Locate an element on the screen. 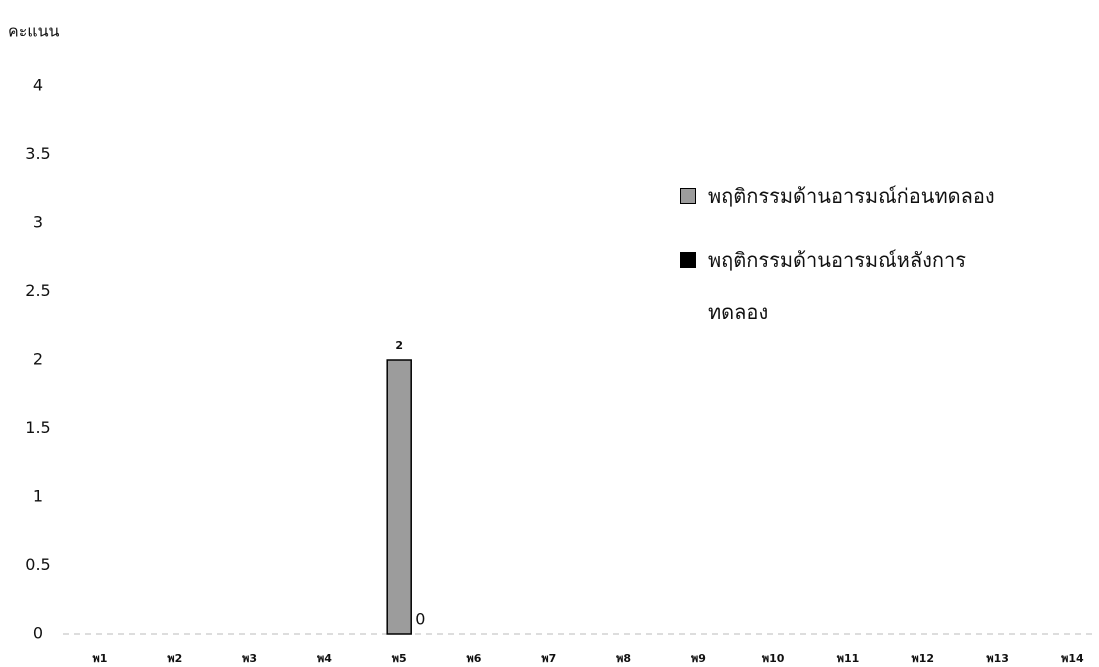 Image resolution: width=1099 pixels, height=667 pixels. legend-label: พฤติกรรมด้านอารมณ์หลังการทดลอง is located at coordinates (837, 286).